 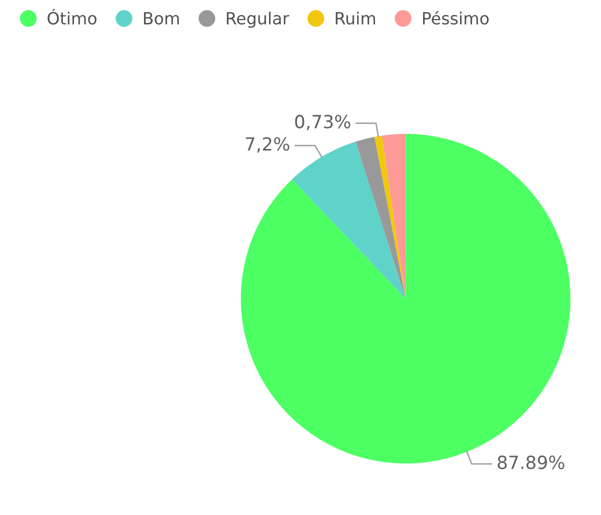 What do you see at coordinates (531, 463) in the screenshot?
I see `data-label: 87.89%` at bounding box center [531, 463].